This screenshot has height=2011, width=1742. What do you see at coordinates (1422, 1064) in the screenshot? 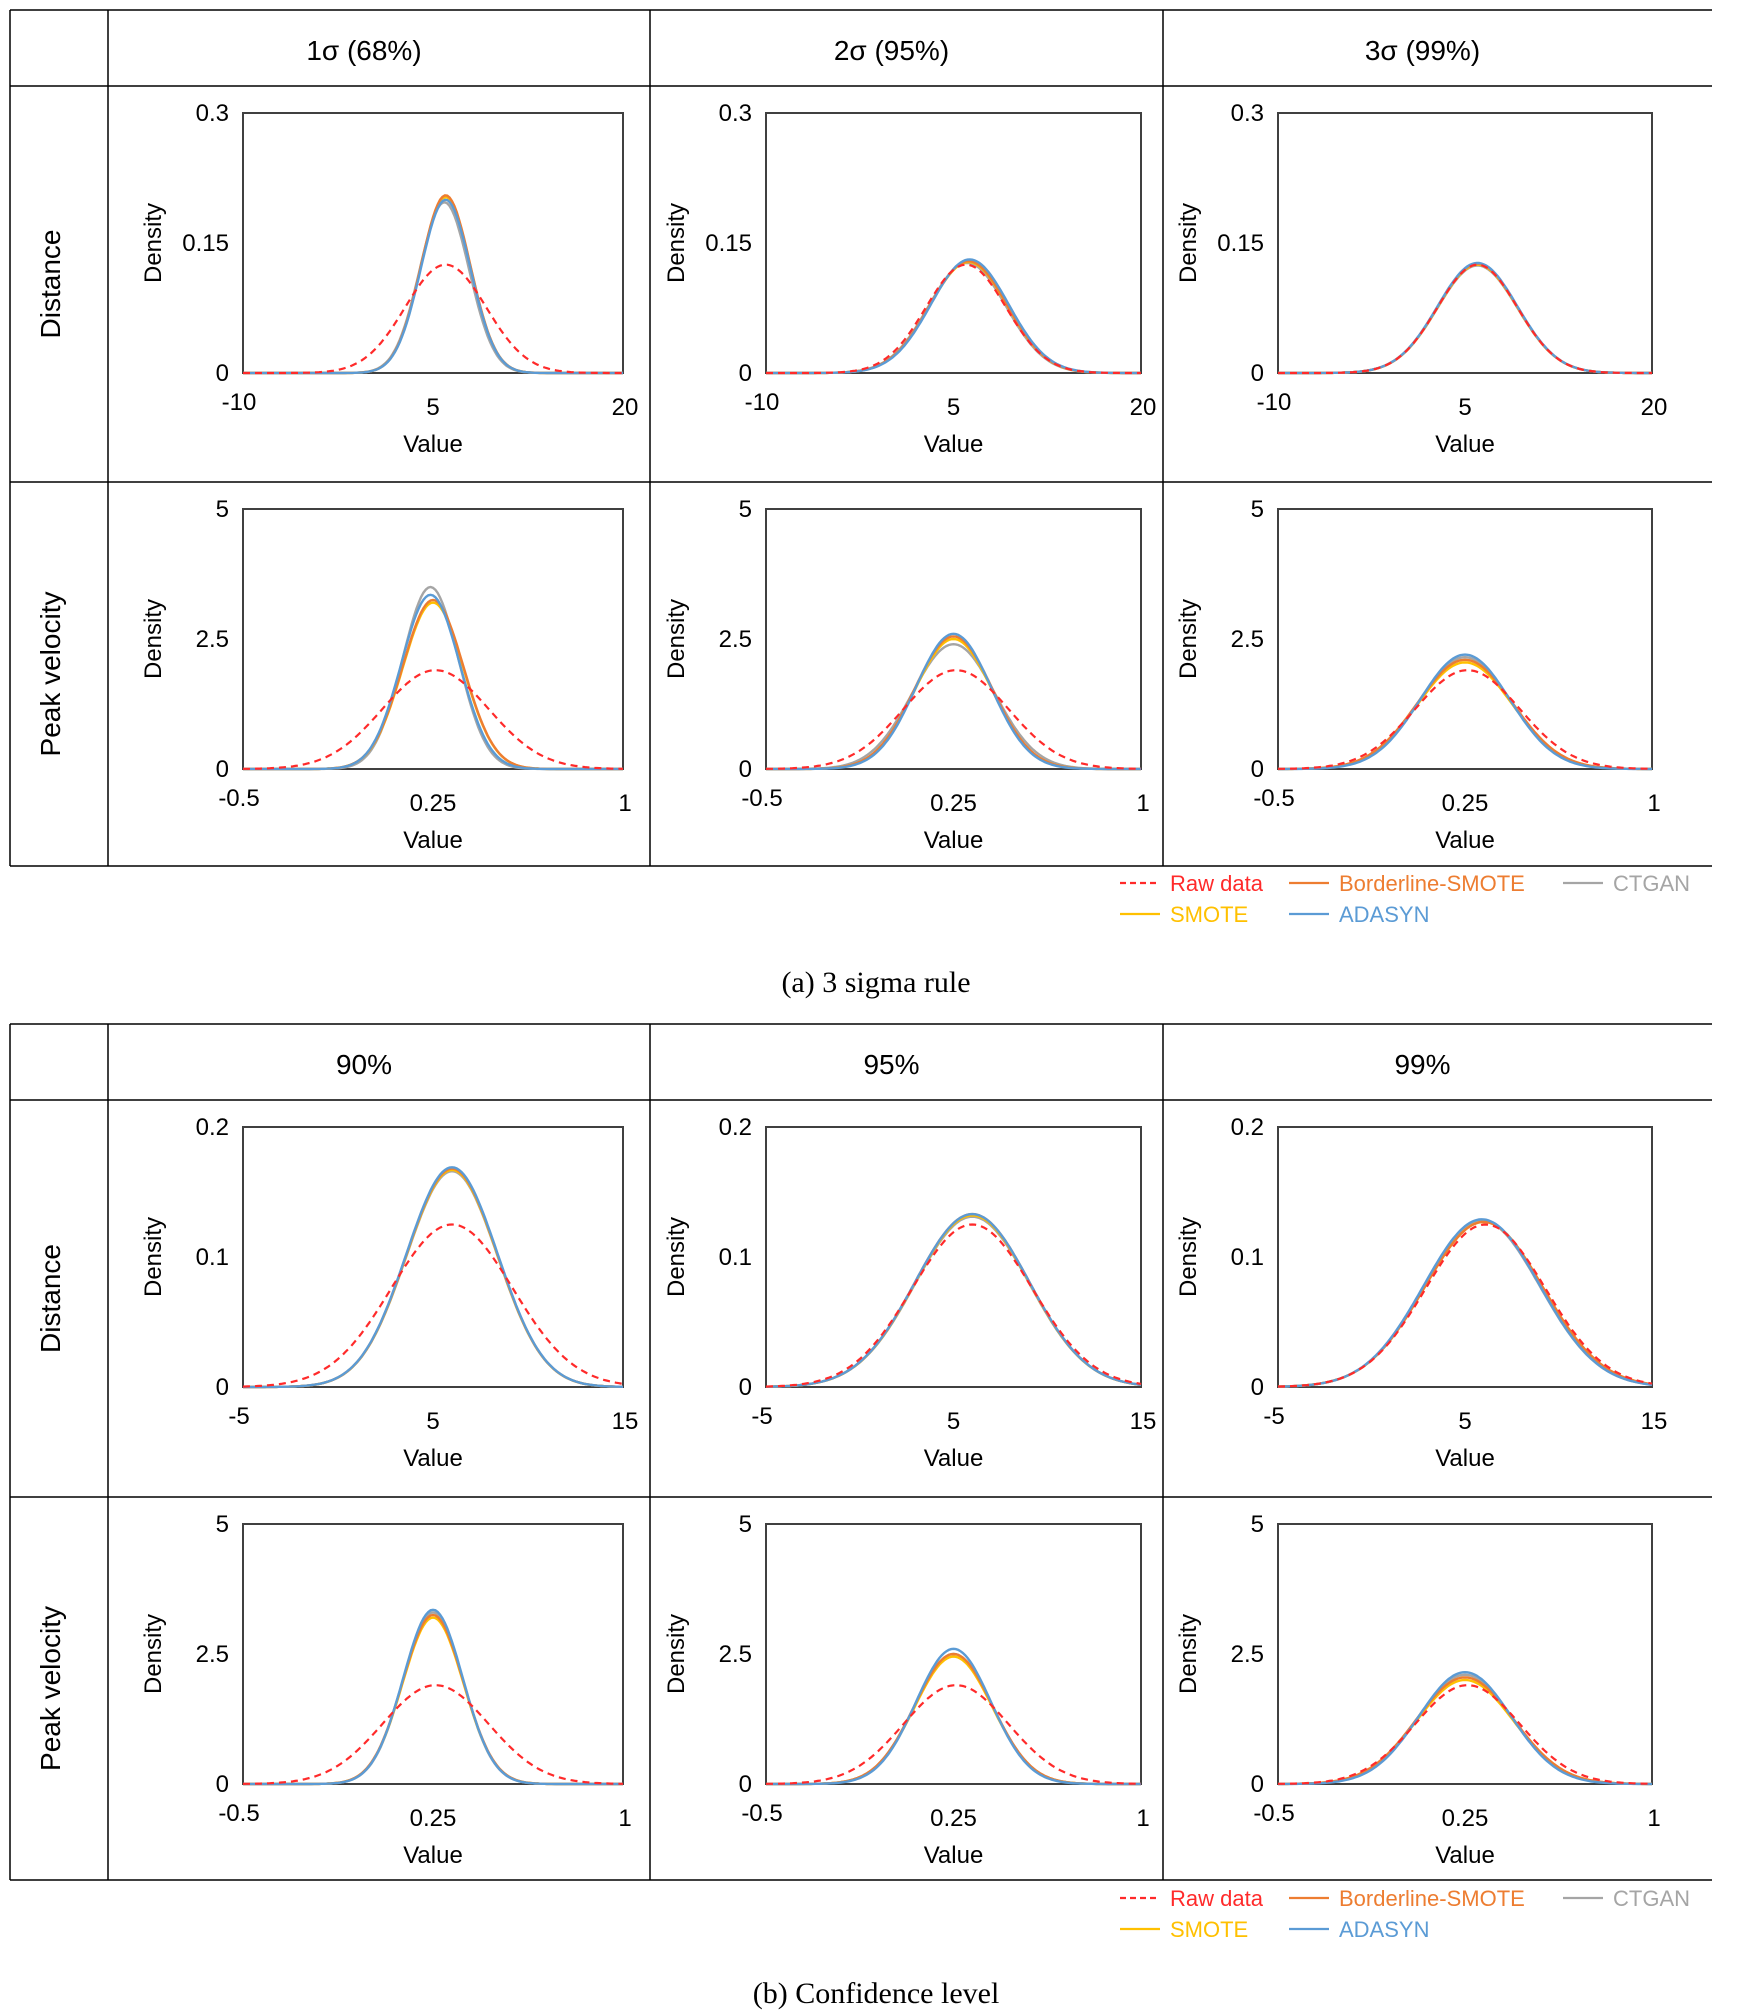
I see `column-header: 99%` at bounding box center [1422, 1064].